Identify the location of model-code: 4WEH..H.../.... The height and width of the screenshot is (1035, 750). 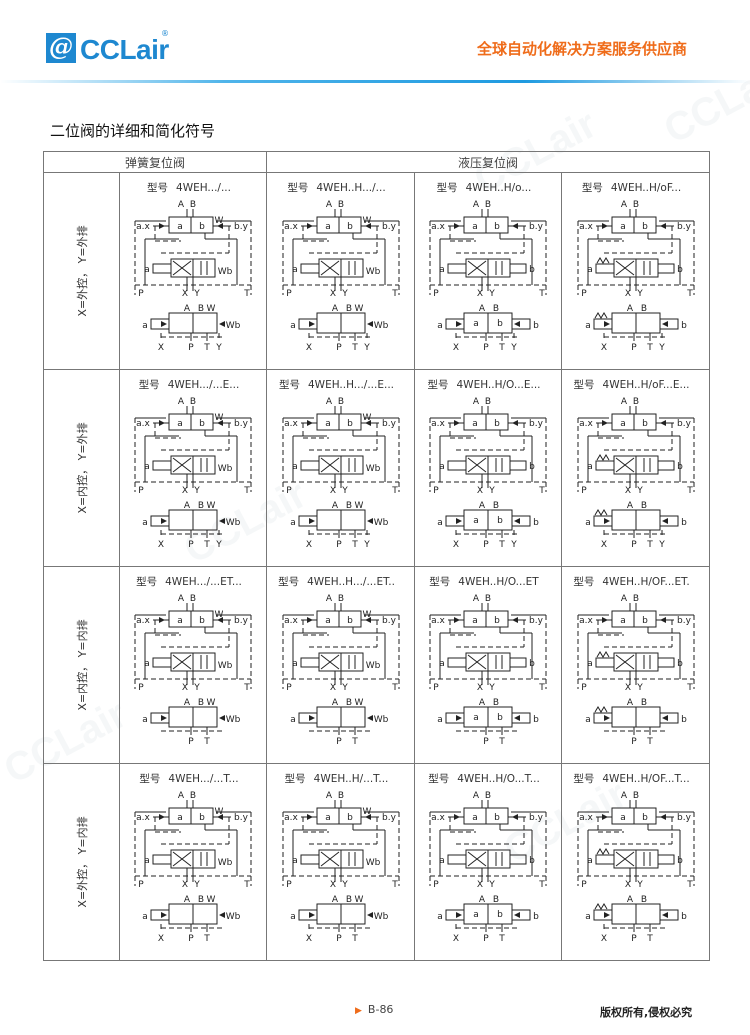
(351, 188).